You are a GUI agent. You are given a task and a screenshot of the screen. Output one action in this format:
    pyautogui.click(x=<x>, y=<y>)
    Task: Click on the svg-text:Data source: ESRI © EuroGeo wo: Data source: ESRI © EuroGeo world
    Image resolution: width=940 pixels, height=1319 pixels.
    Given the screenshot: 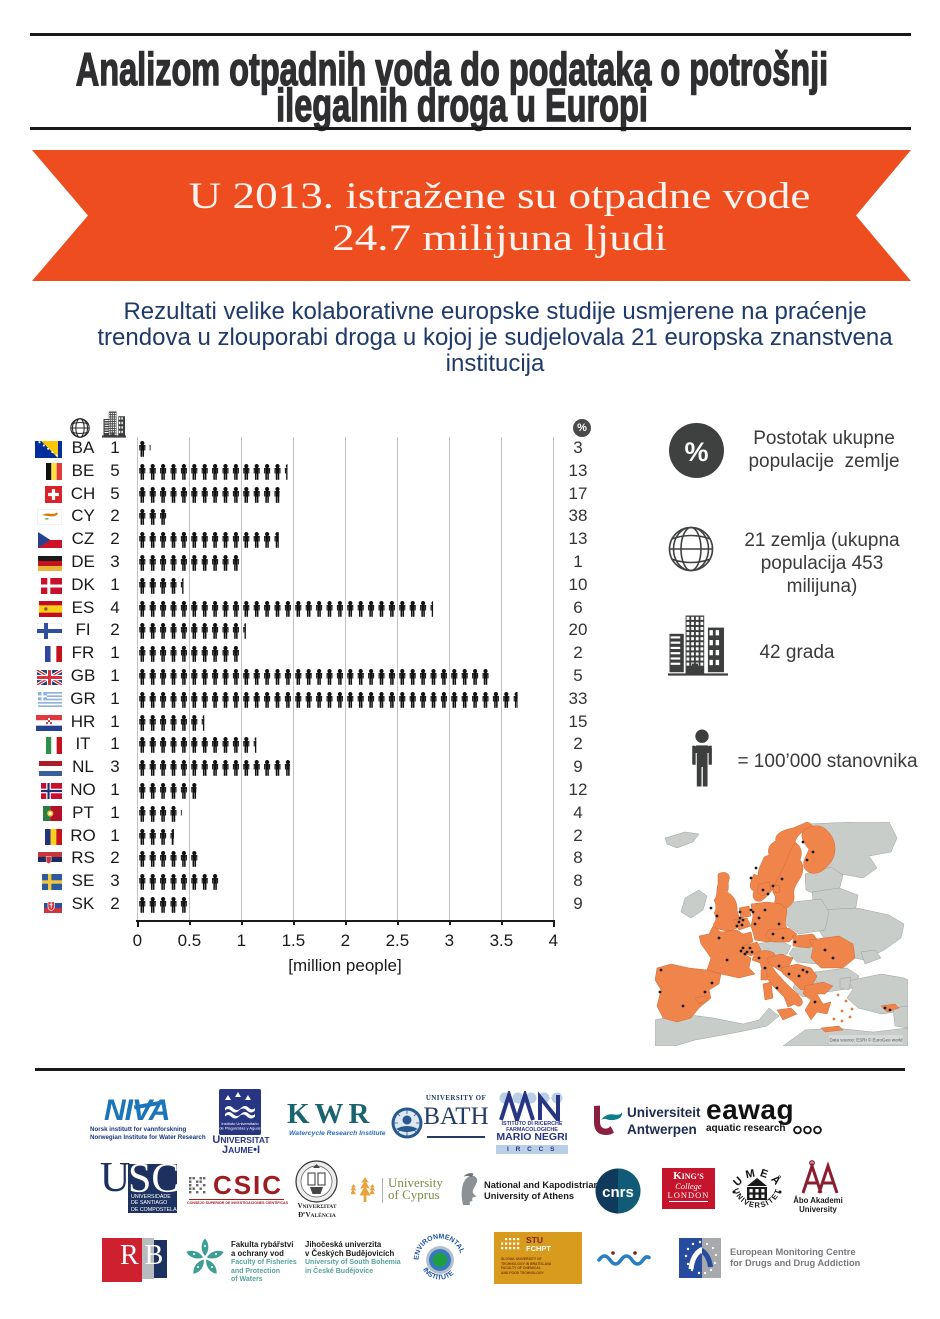 What is the action you would take?
    pyautogui.click(x=866, y=1040)
    